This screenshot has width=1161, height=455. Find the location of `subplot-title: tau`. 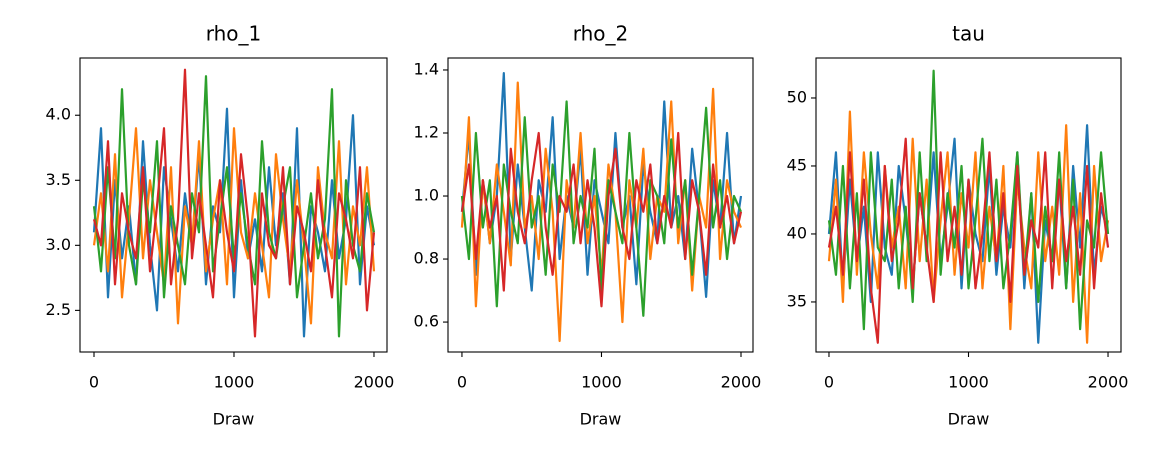

subplot-title: tau is located at coordinates (968, 34).